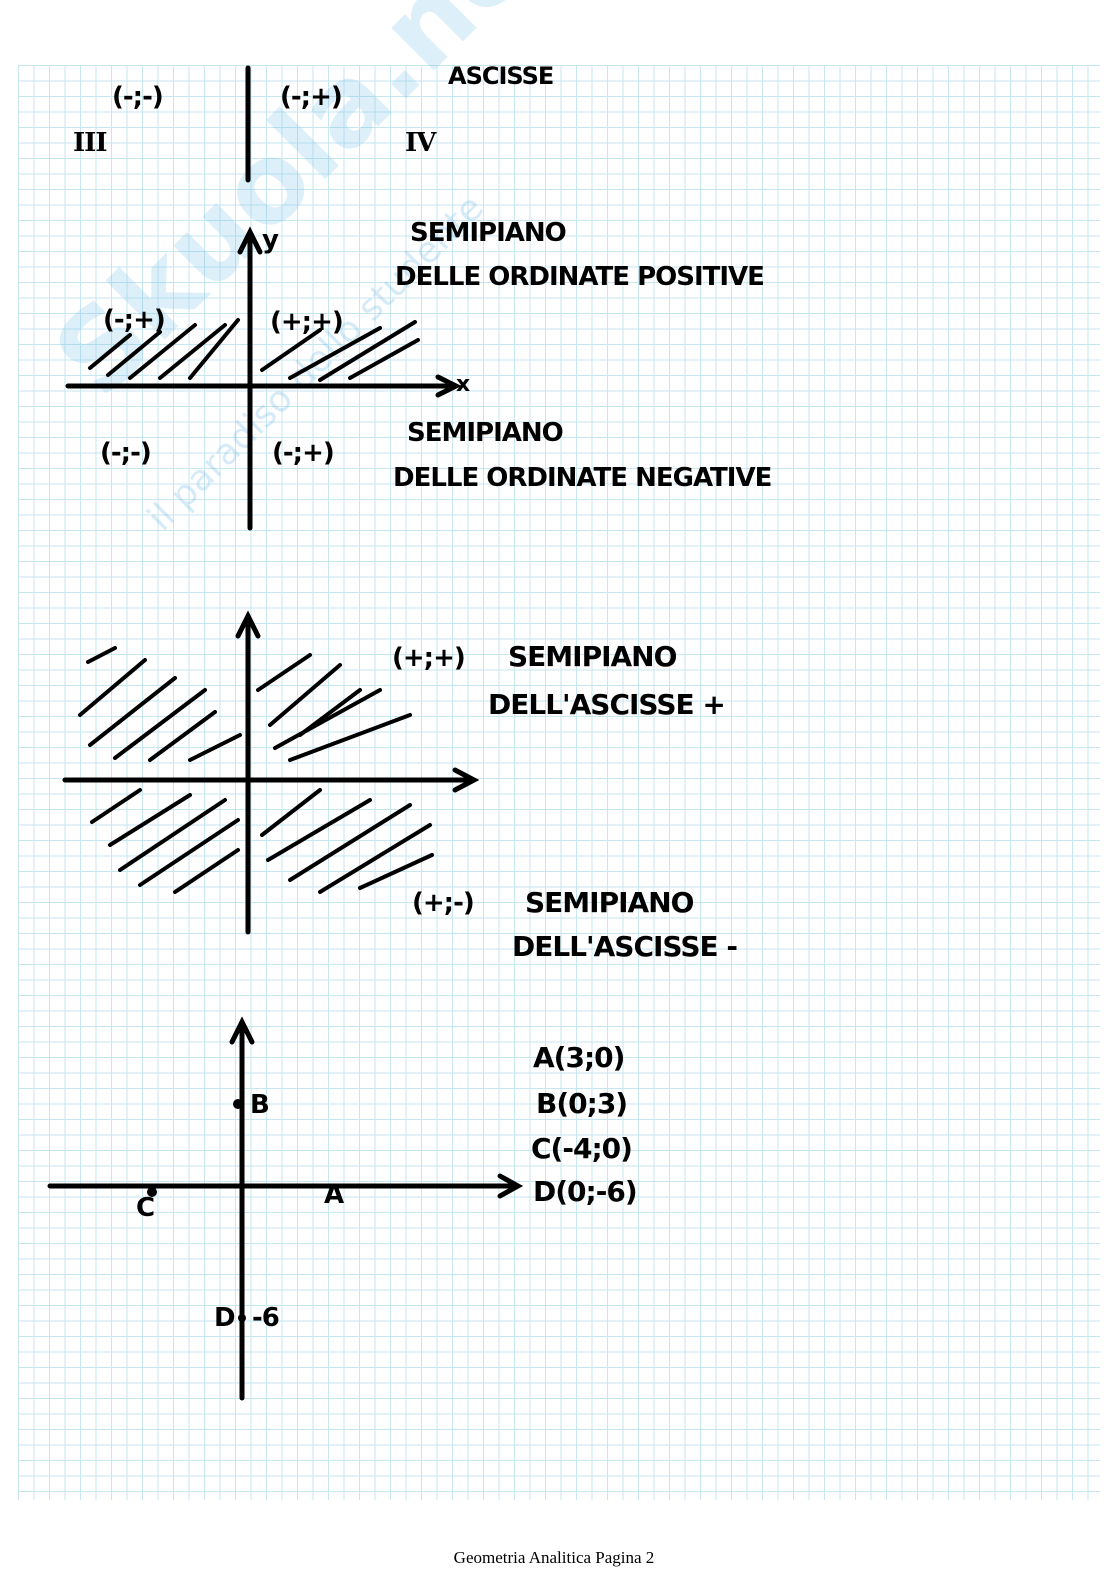 Image resolution: width=1116 pixels, height=1579 pixels. Describe the element at coordinates (270, 240) in the screenshot. I see `axis-label: y` at that location.